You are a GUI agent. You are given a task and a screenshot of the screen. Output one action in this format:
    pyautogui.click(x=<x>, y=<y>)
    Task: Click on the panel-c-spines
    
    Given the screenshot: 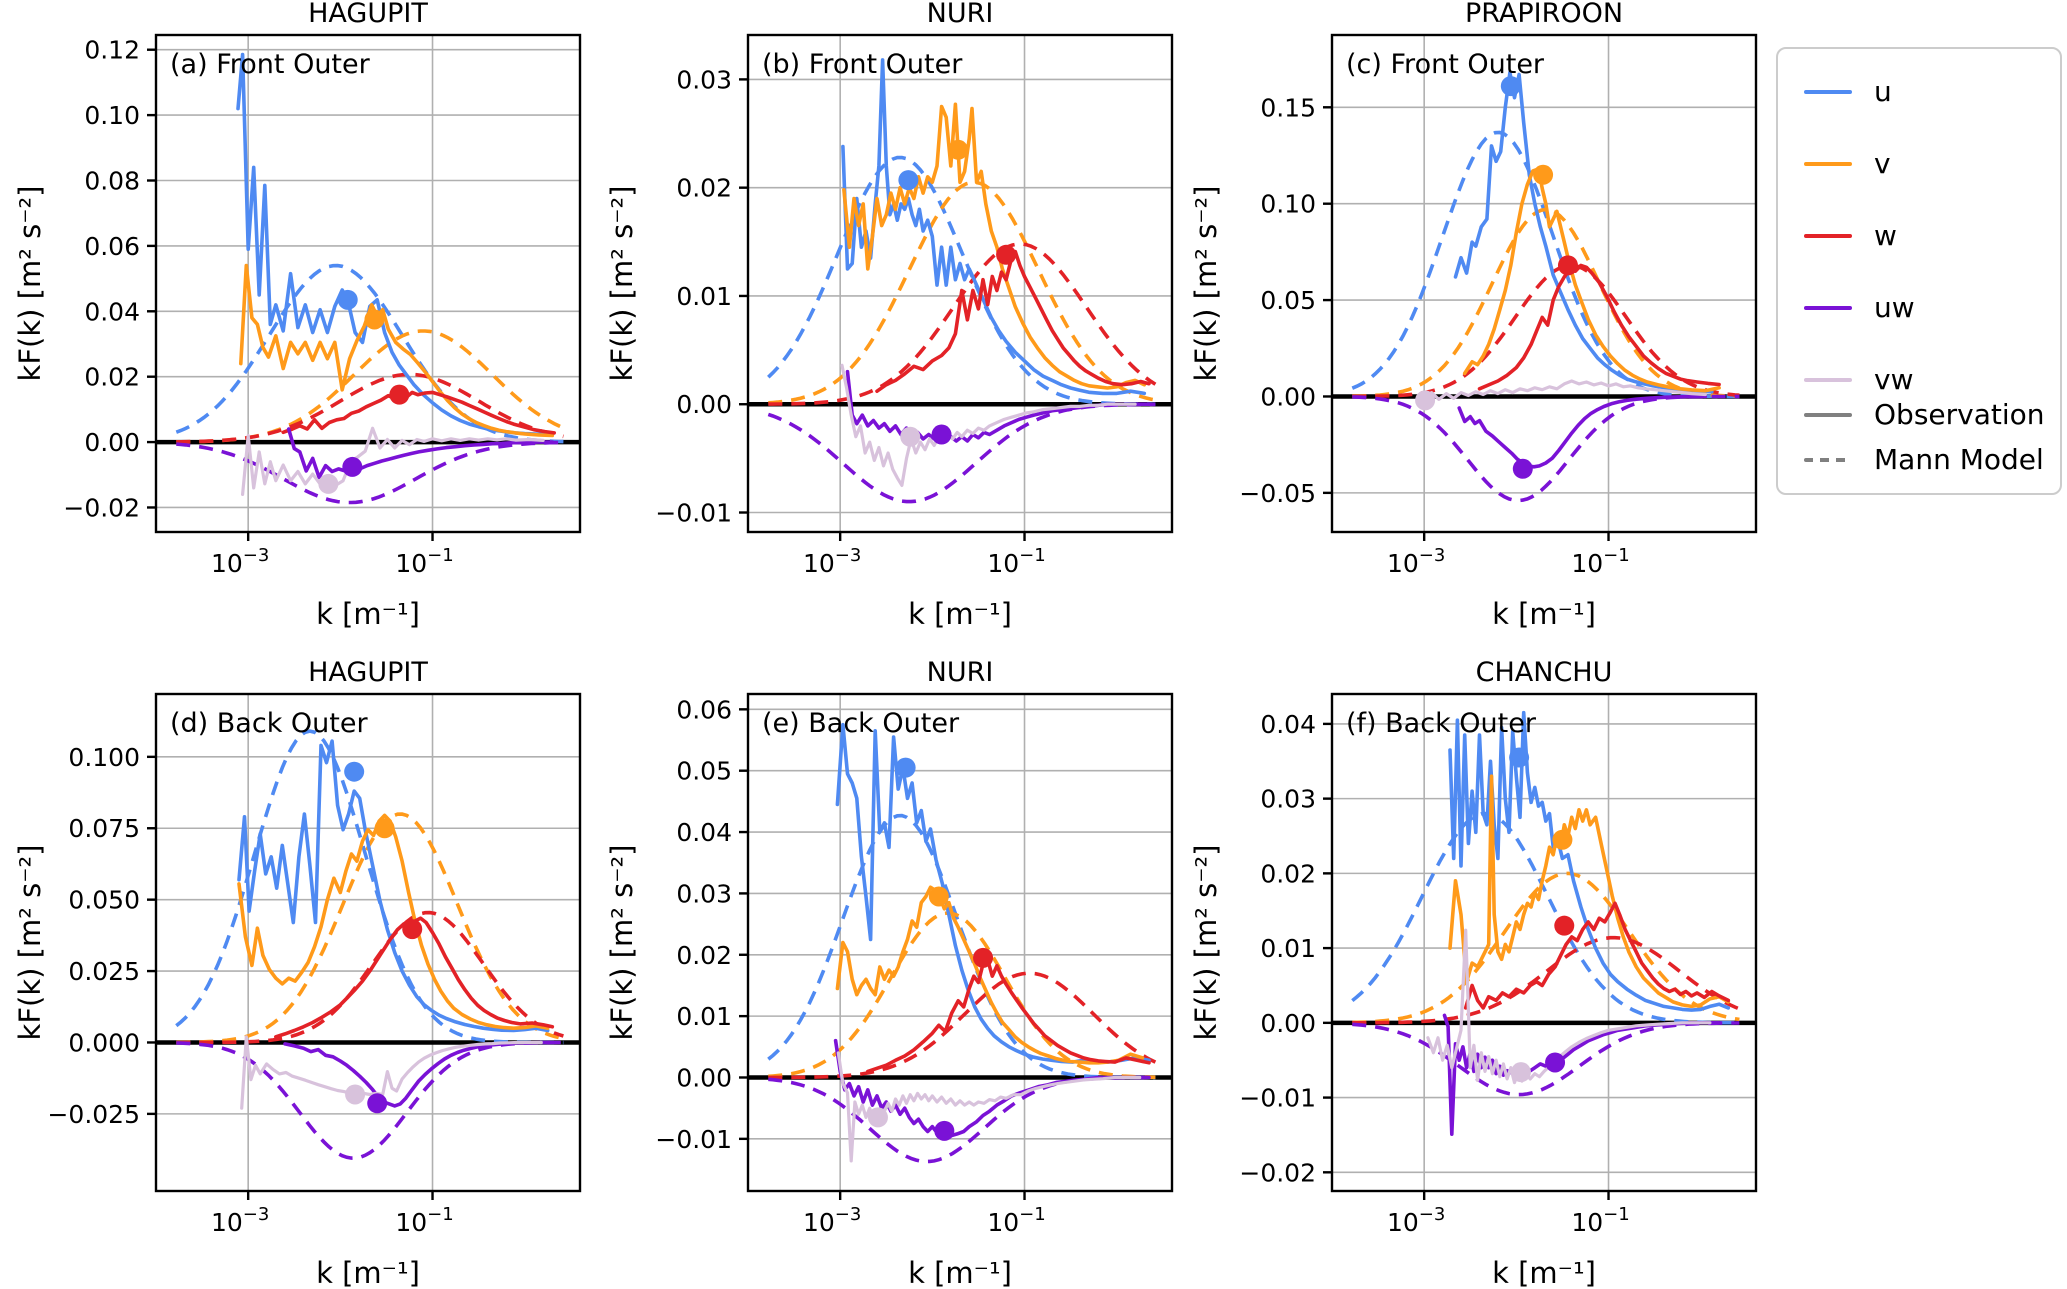 What is the action you would take?
    pyautogui.click(x=1544, y=283)
    